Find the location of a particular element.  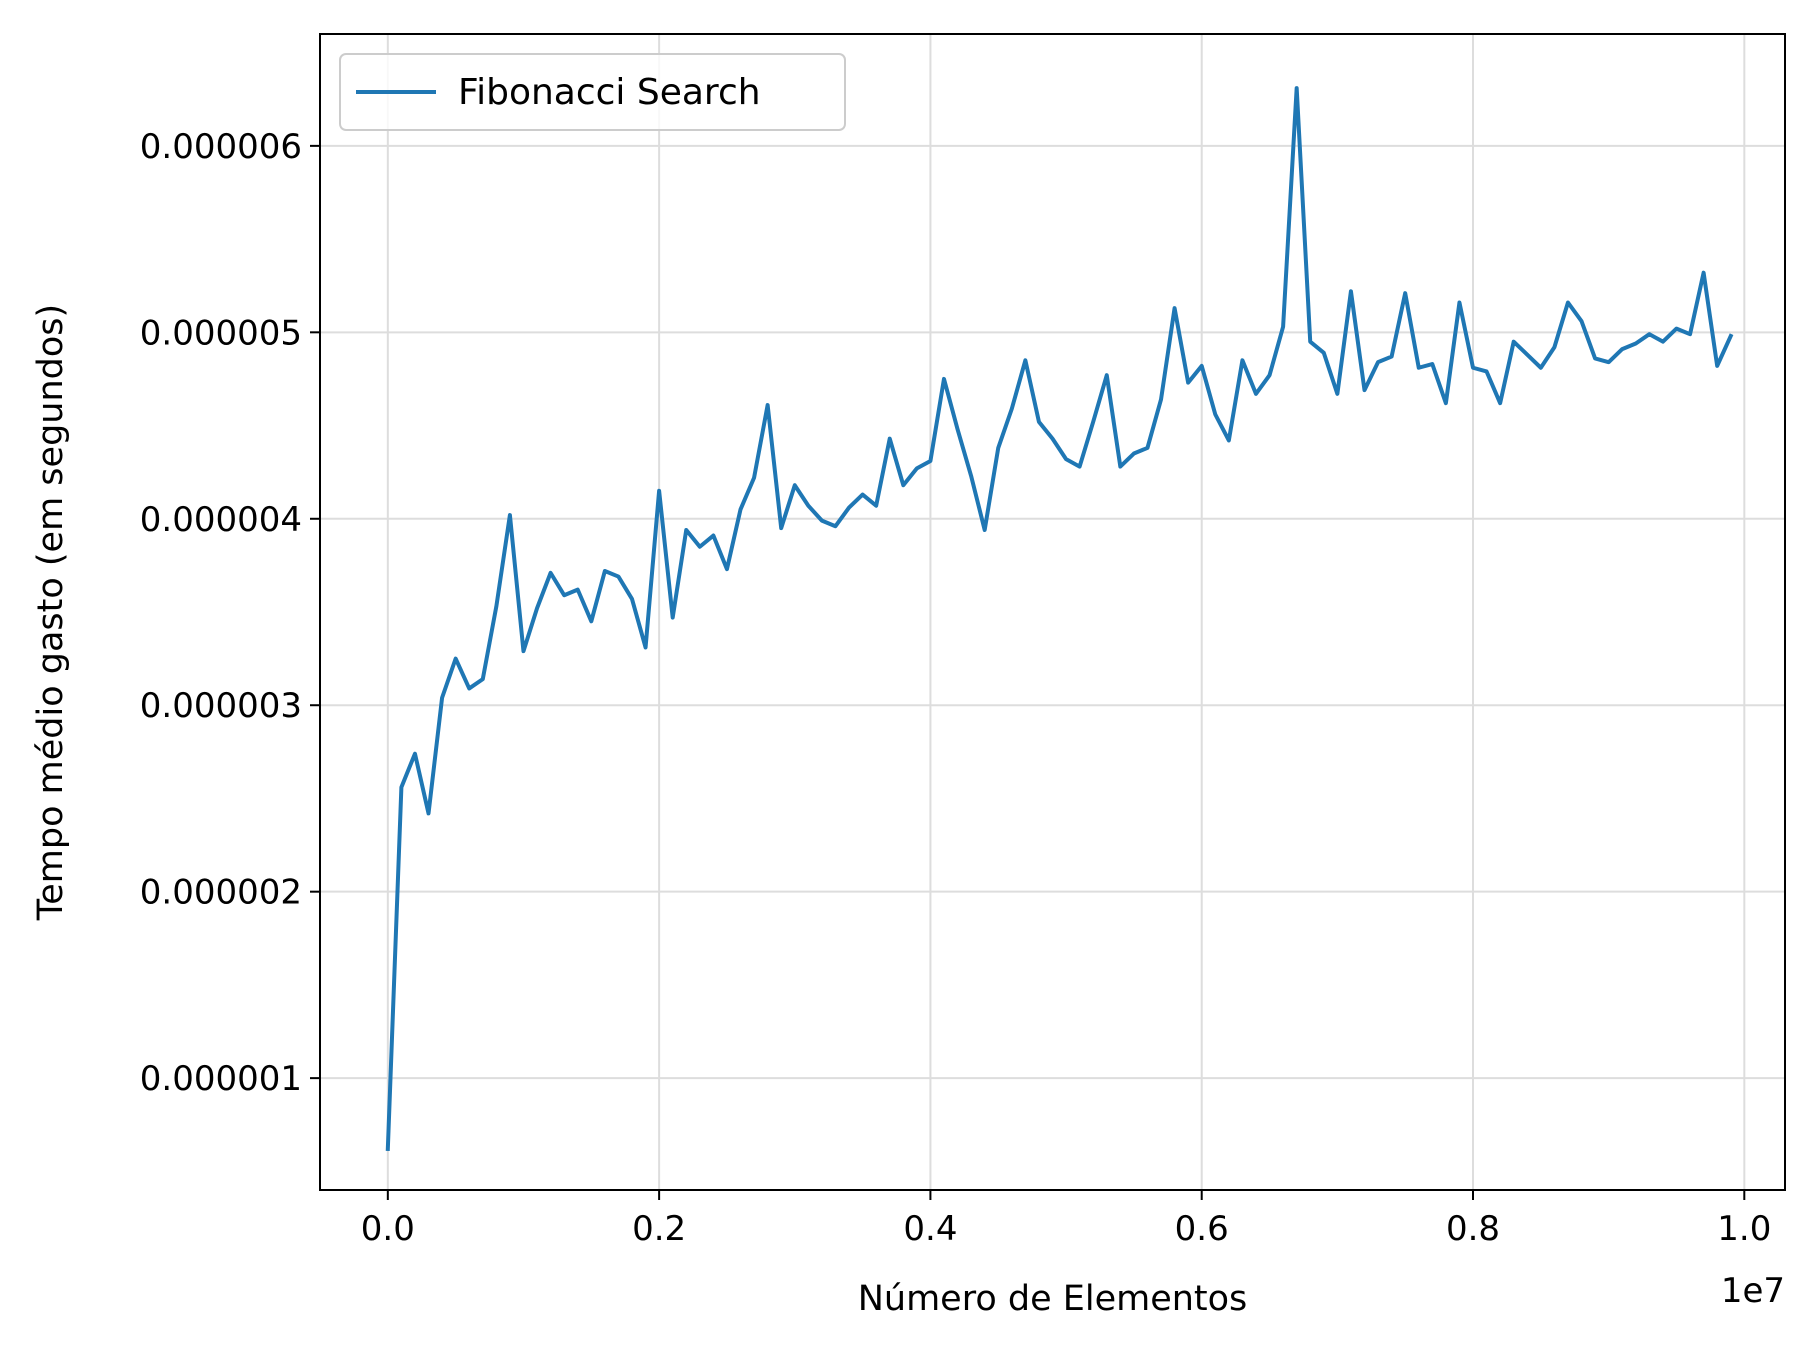

legend: Fibonacci Search is located at coordinates (592, 92).